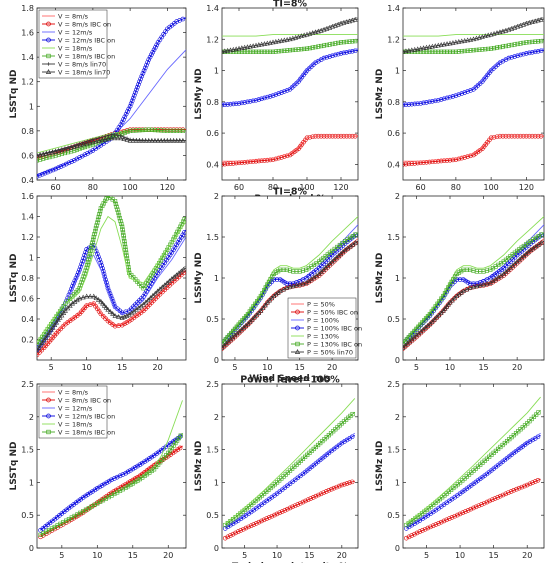  I want to click on panel-p13: 60 80 100 120 0.4 0.6 0.8 1 1.2 1.4 LSSMz ND, so click(460, 98).